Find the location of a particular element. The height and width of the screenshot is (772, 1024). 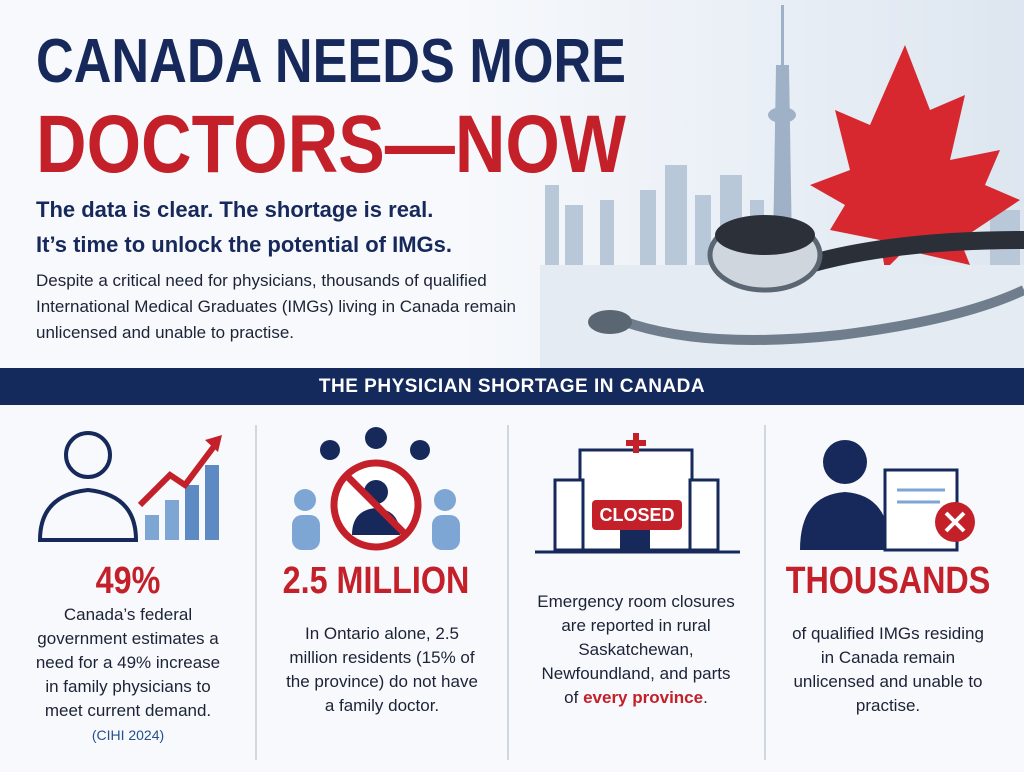

missing-doctor-icon is located at coordinates (376, 489).